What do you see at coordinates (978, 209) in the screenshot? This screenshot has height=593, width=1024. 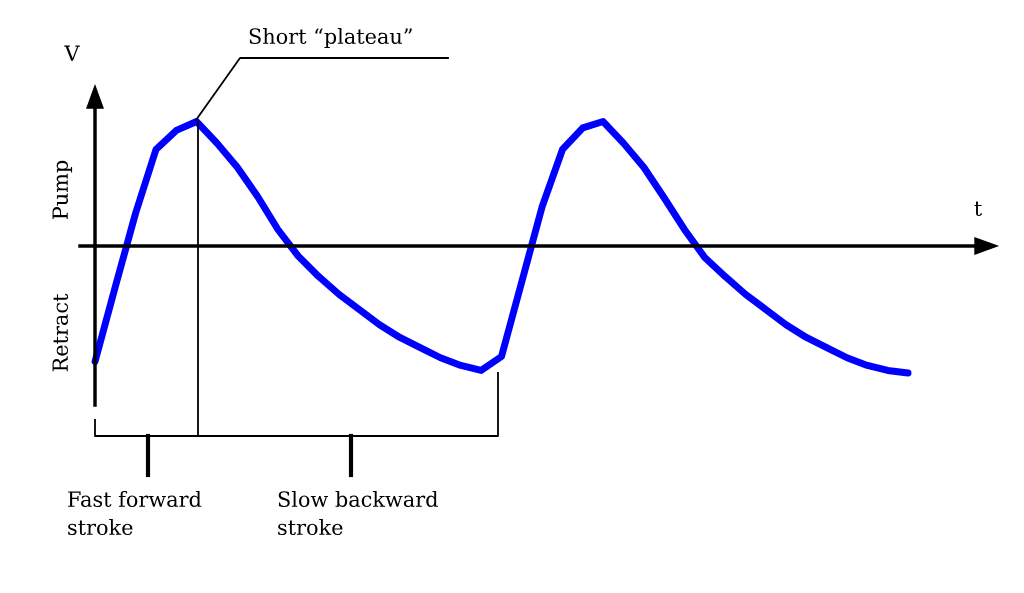 I see `x-axis-title: t` at bounding box center [978, 209].